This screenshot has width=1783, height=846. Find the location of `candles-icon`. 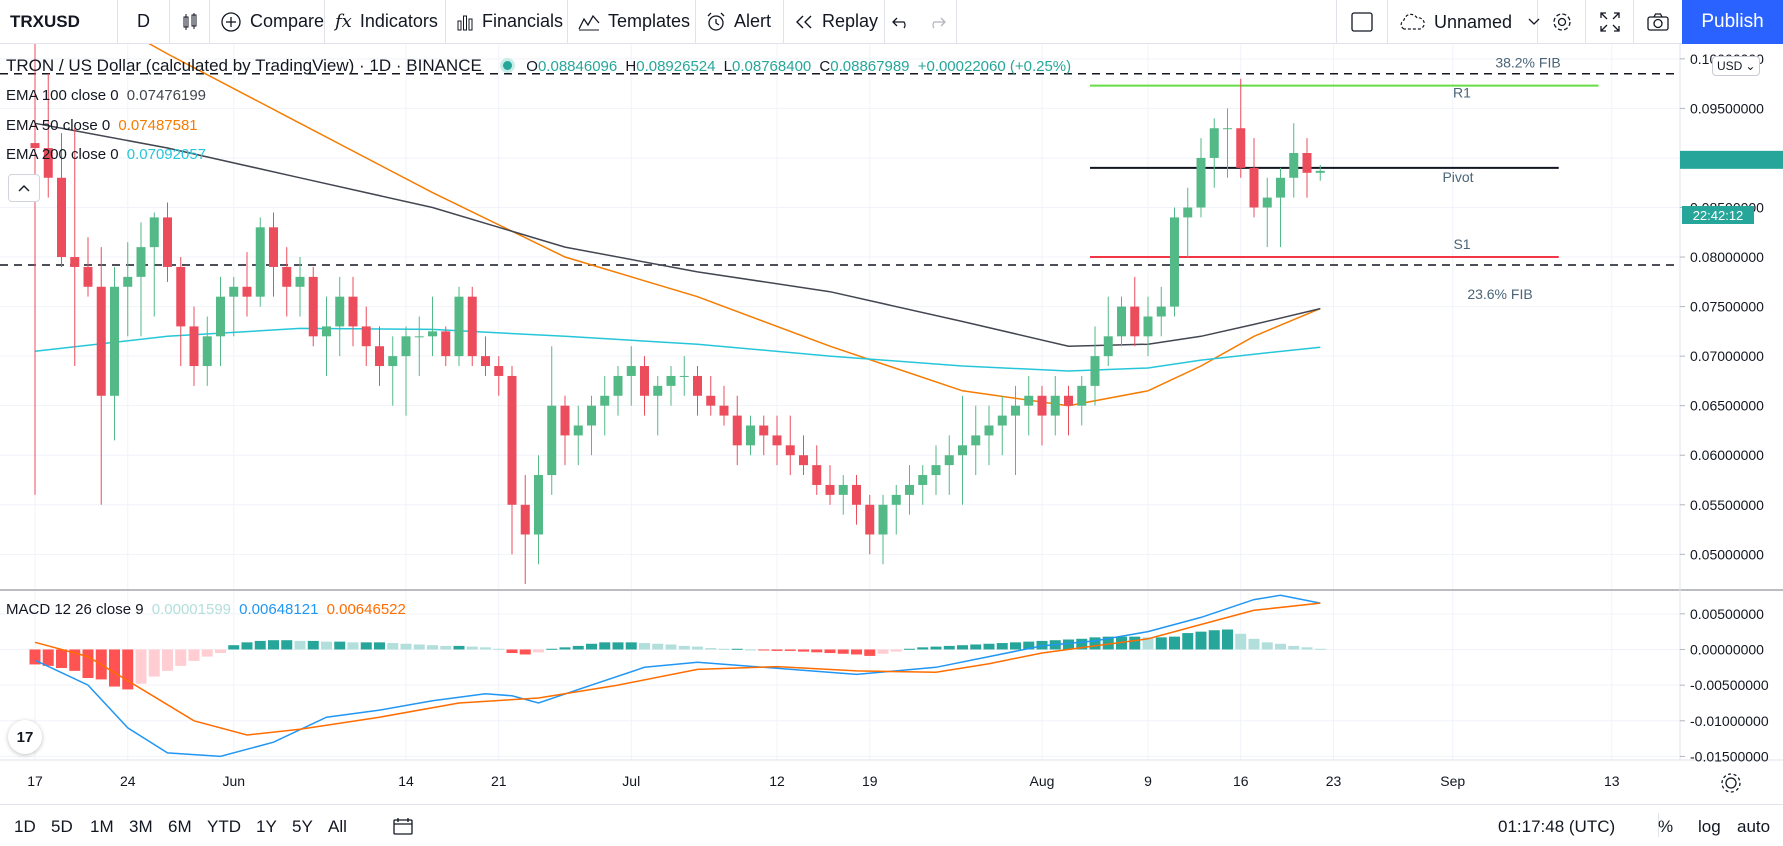

candles-icon is located at coordinates (190, 22).